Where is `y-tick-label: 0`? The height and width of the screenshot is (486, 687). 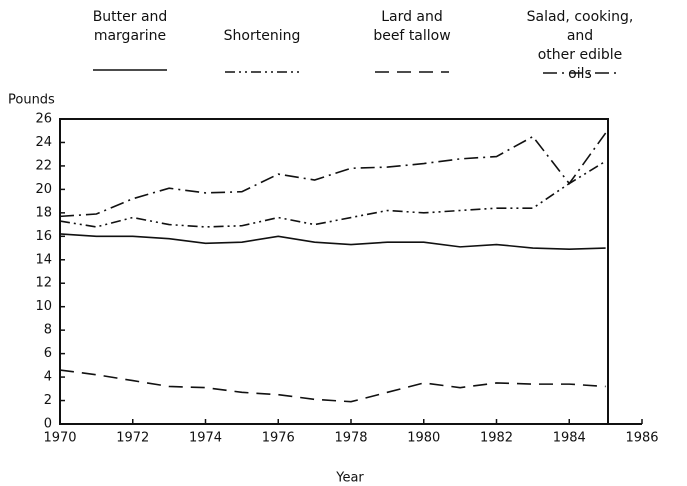 y-tick-label: 0 is located at coordinates (48, 424).